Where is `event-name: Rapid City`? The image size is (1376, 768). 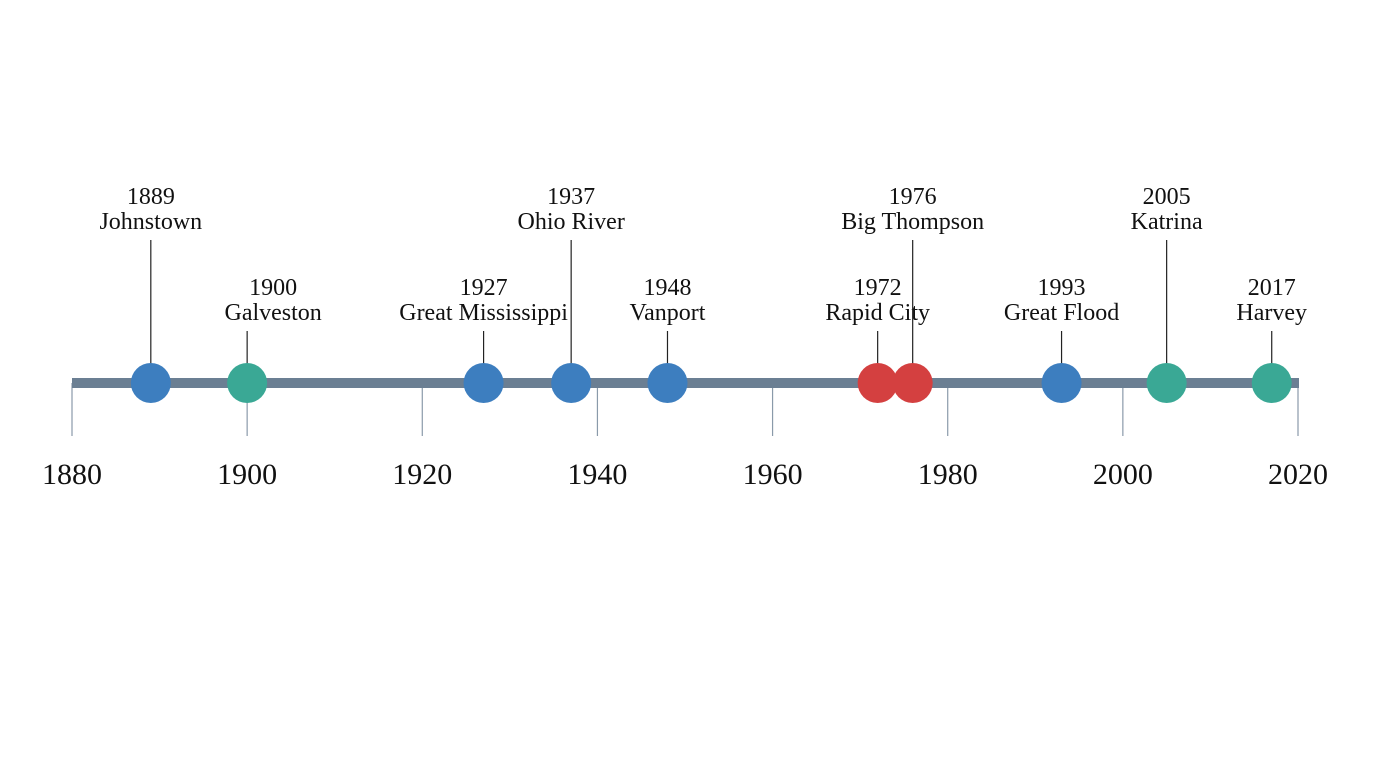
event-name: Rapid City is located at coordinates (877, 313).